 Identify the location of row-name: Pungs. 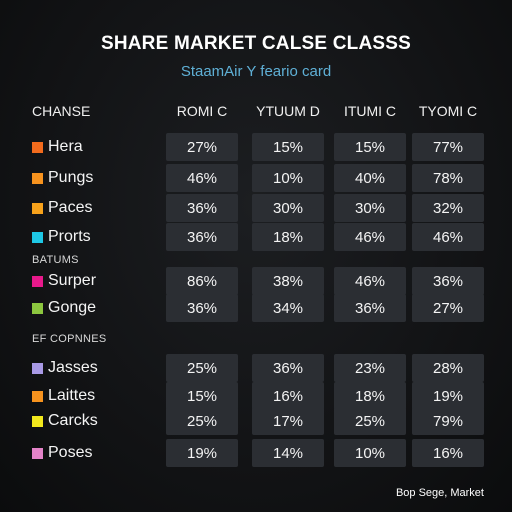
(71, 177).